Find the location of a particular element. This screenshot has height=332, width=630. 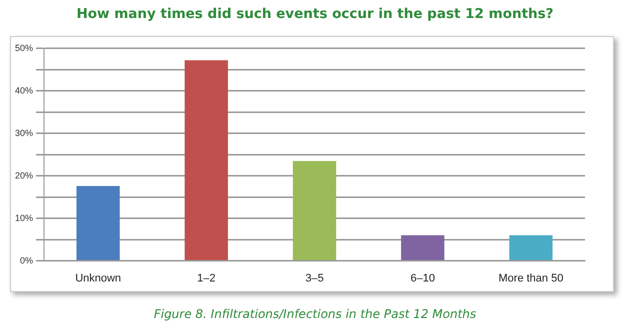

x-tick-label: More than 50 is located at coordinates (531, 278).